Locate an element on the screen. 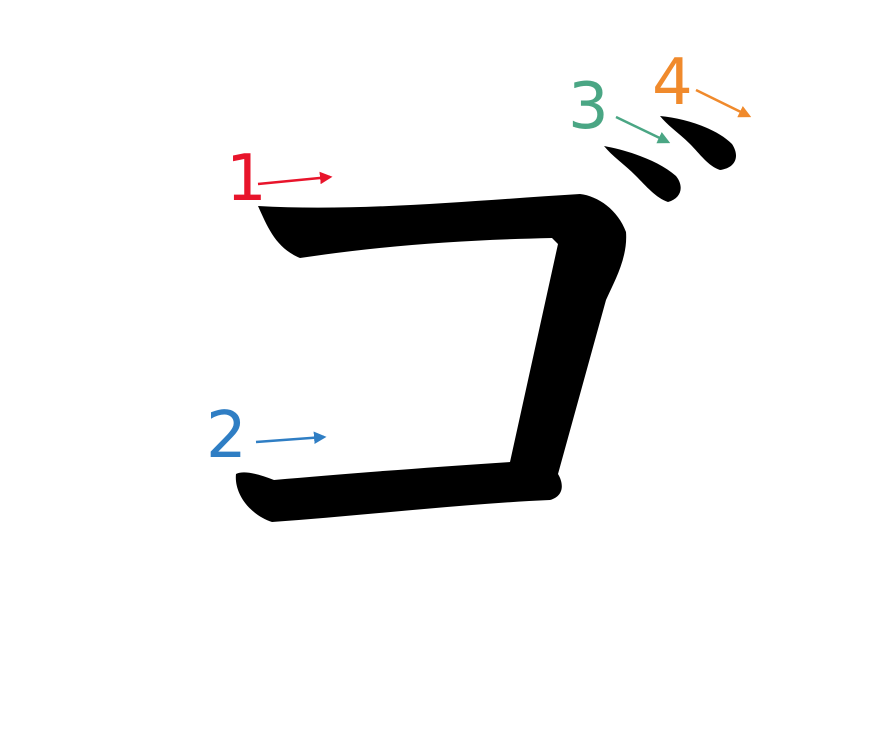 Image resolution: width=880 pixels, height=739 pixels. stroke-number-2: 2 is located at coordinates (226, 436).